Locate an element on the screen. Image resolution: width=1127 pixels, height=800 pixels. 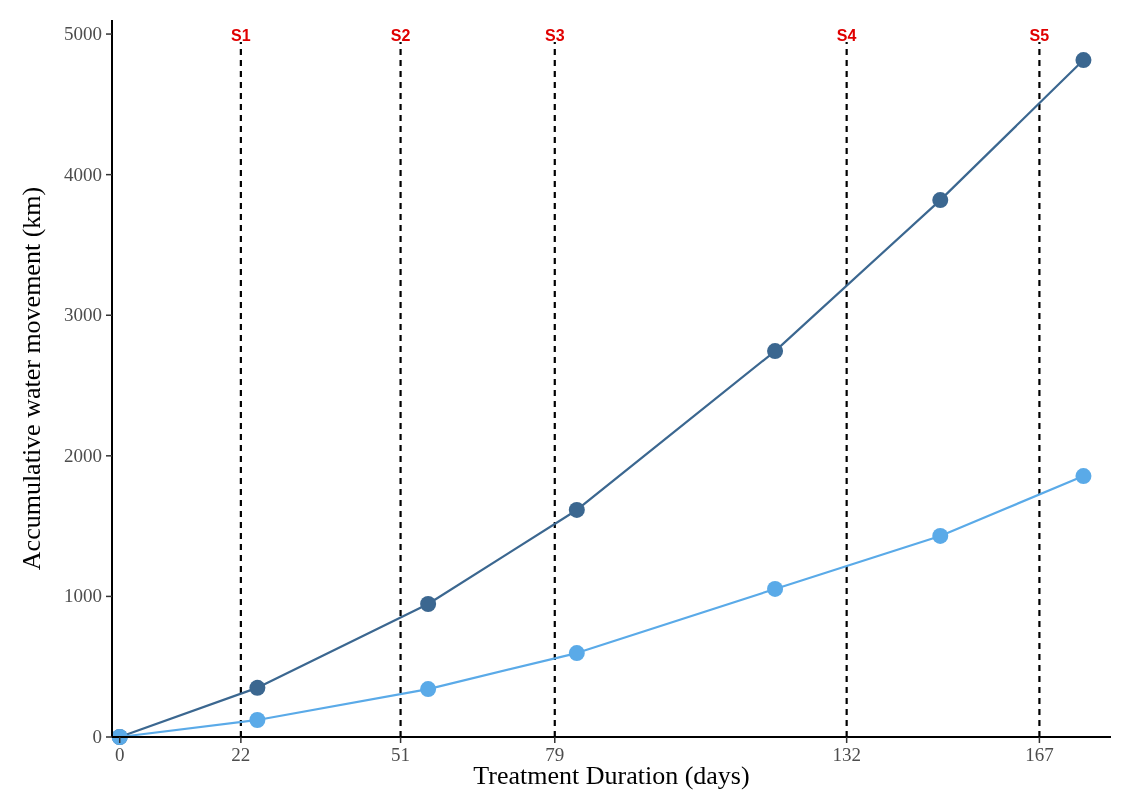
ref-line-label: S2 is located at coordinates (400, 35).